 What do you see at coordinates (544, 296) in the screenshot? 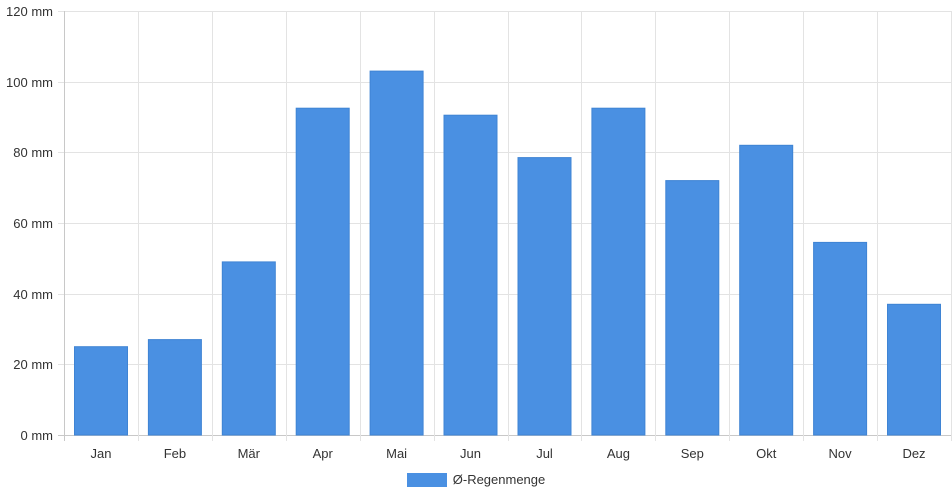
I see `bar-jul` at bounding box center [544, 296].